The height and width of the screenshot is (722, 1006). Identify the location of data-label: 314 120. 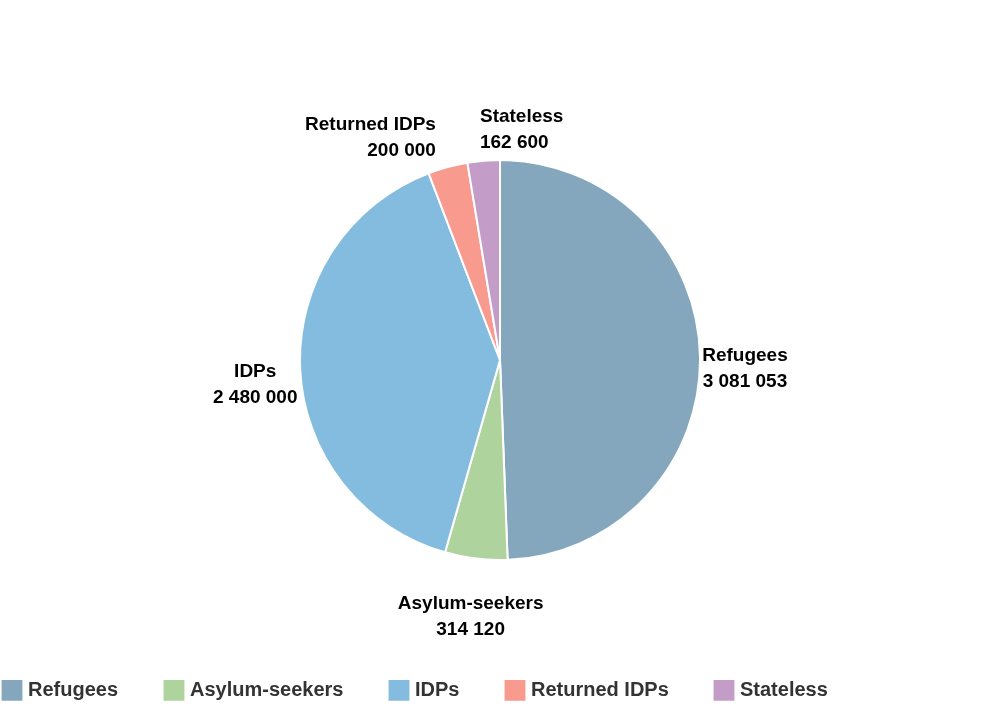
(470, 629).